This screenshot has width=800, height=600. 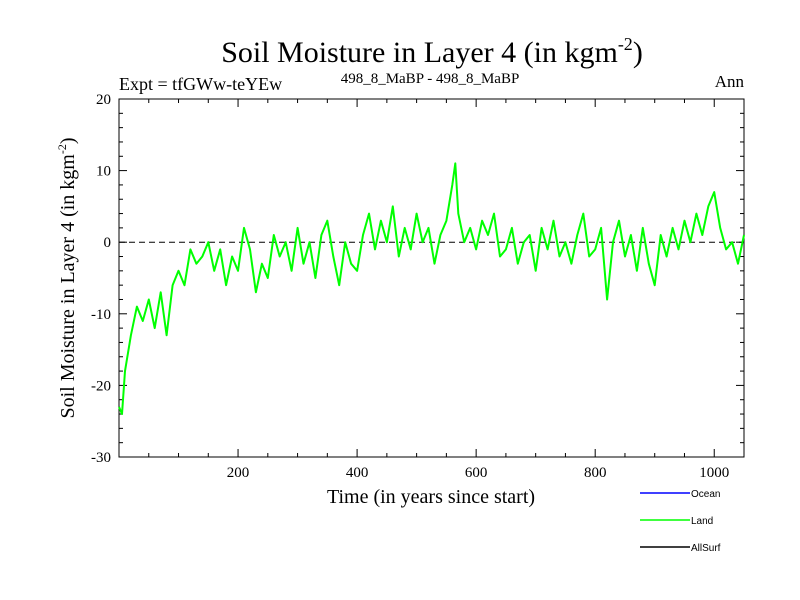 I want to click on y-tick-label: -30, so click(x=101, y=458).